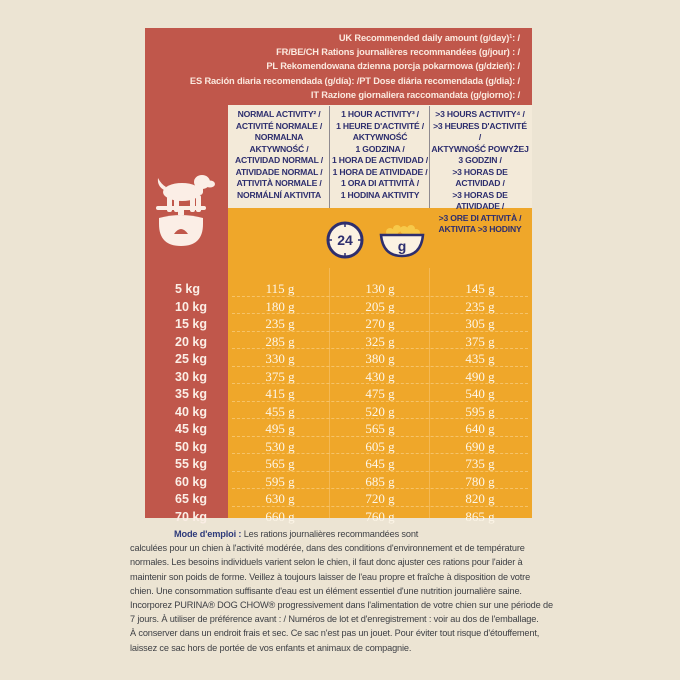 Image resolution: width=680 pixels, height=680 pixels. I want to click on clock-24-icon: 24, so click(345, 240).